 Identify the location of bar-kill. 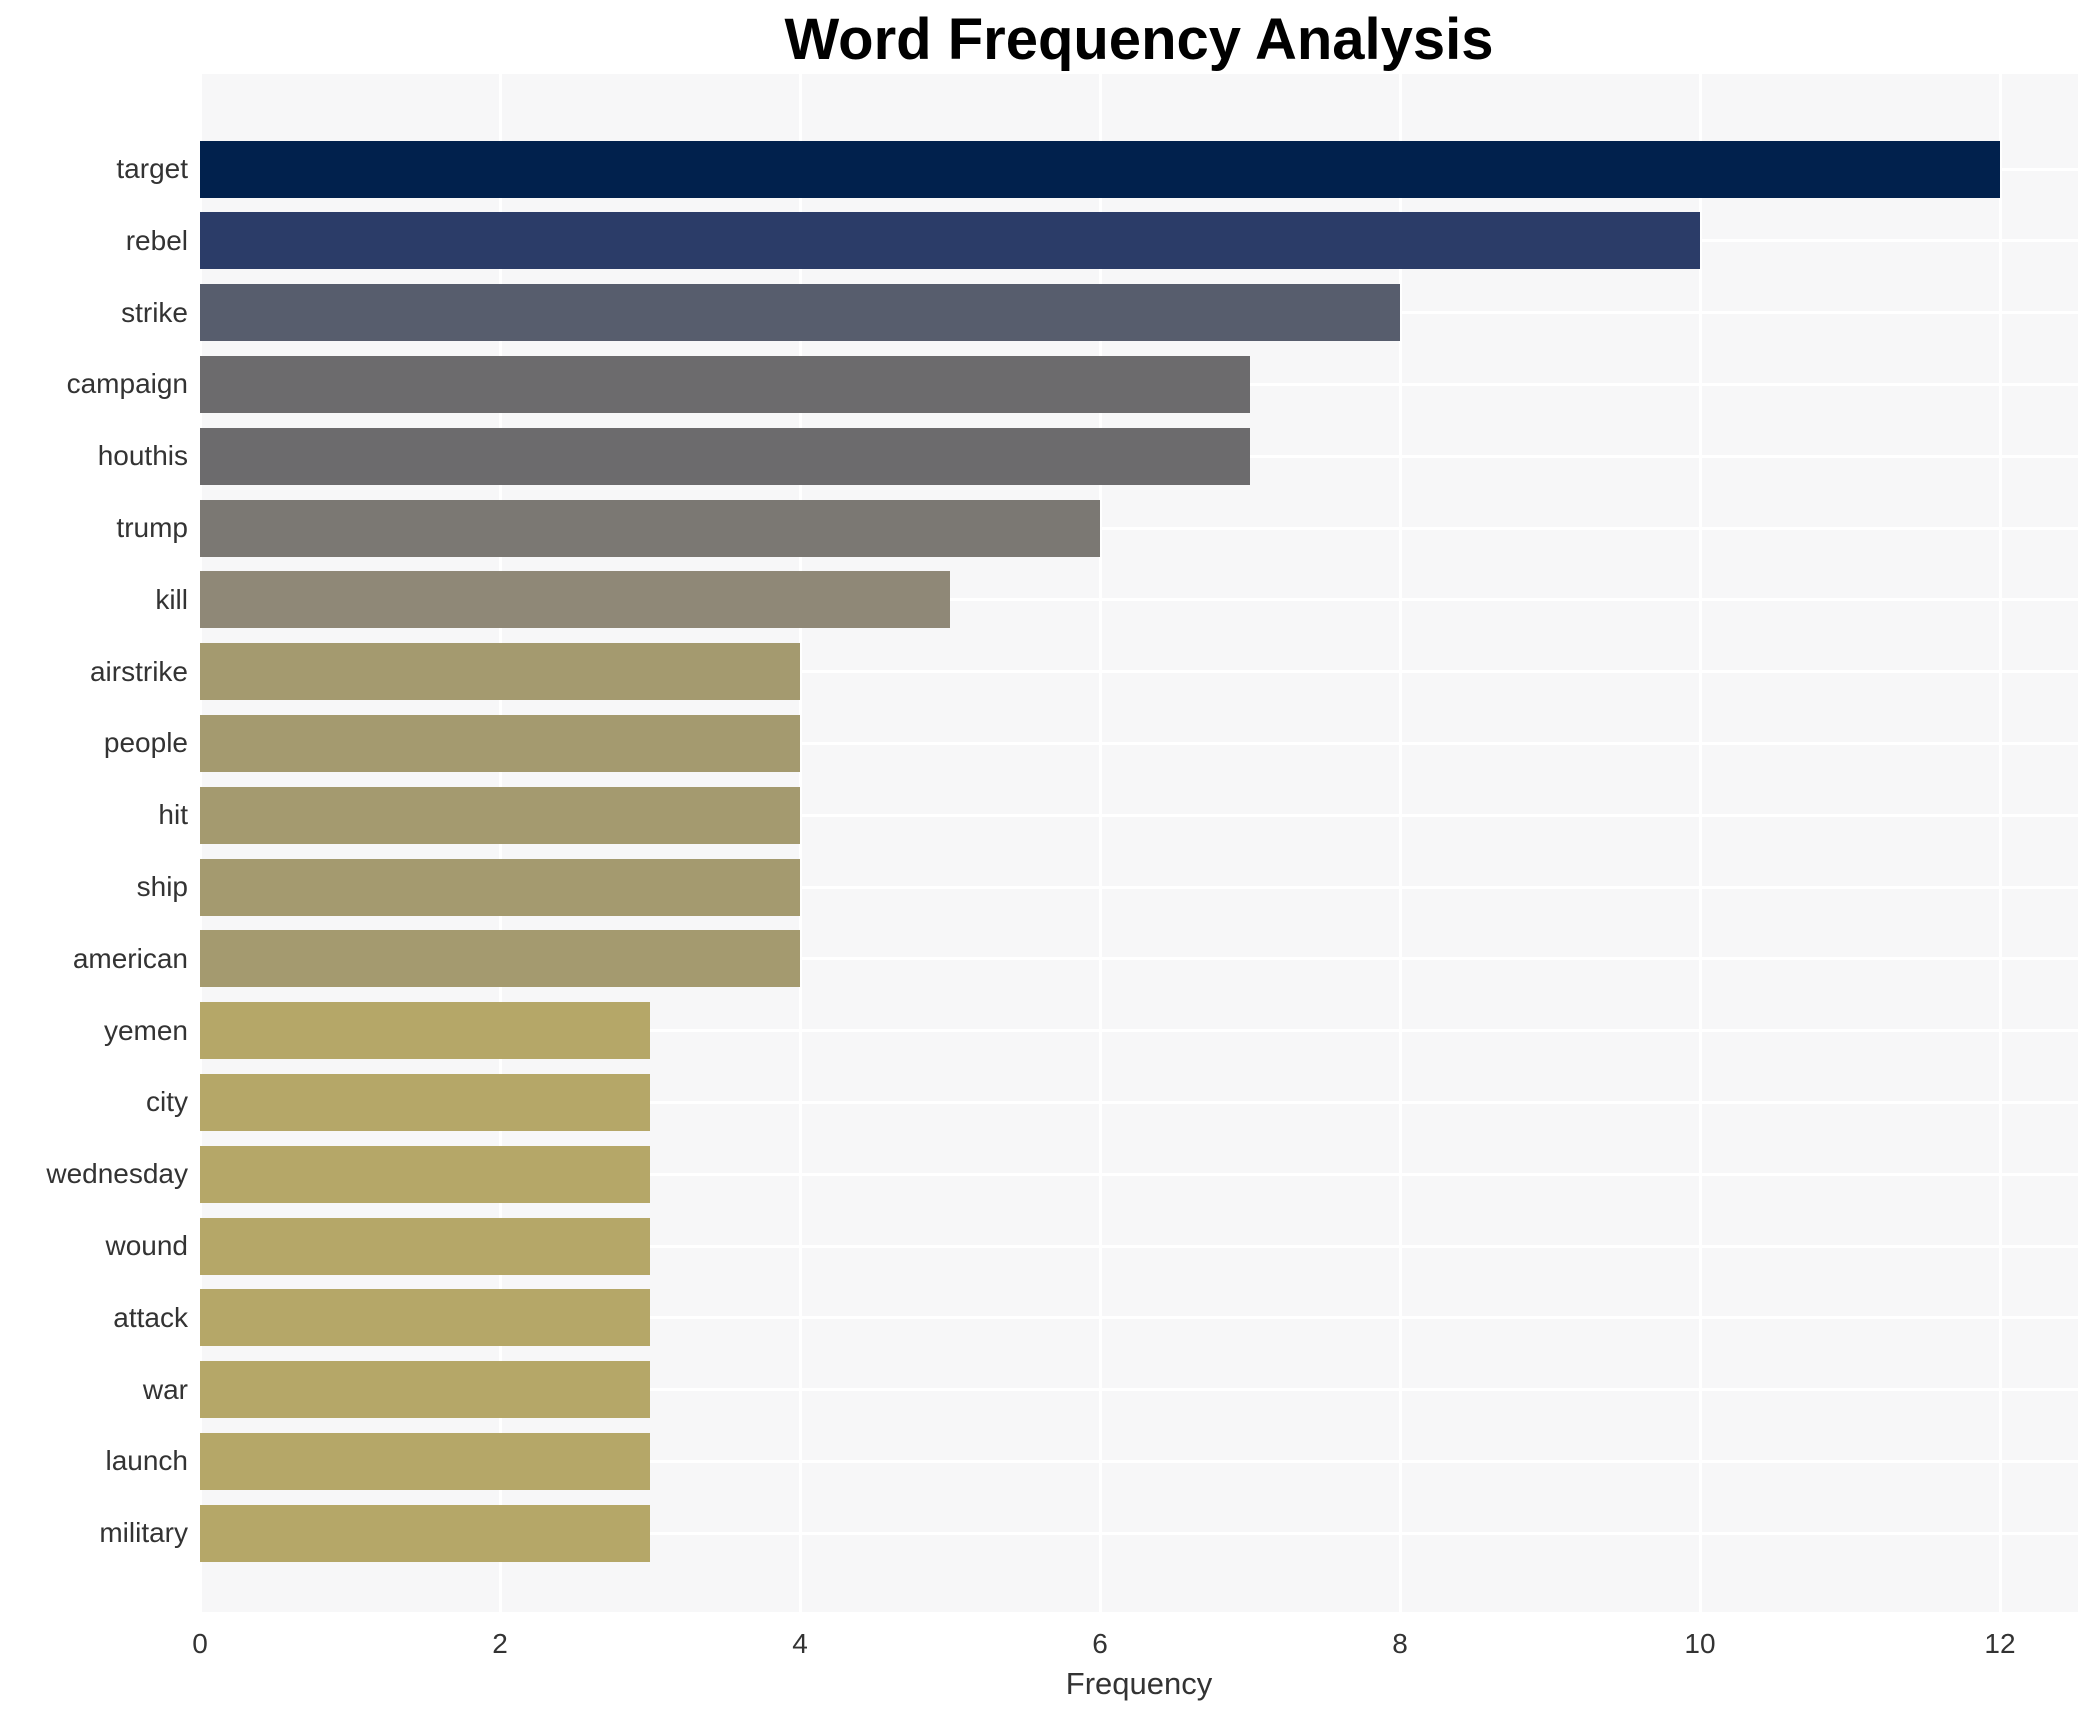
(575, 600).